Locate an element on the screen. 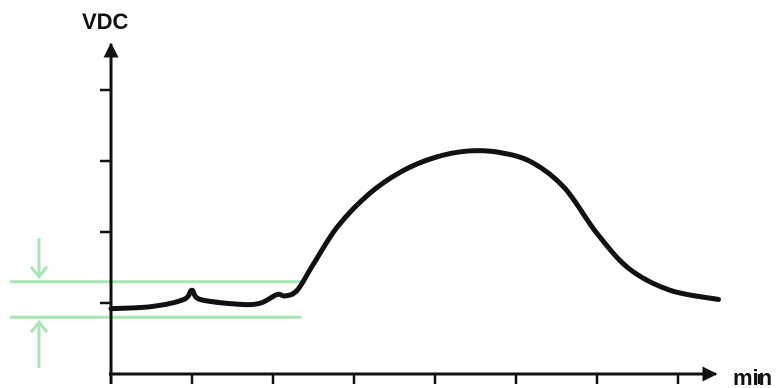 This screenshot has height=388, width=779. y-axis-label: VDC is located at coordinates (105, 21).